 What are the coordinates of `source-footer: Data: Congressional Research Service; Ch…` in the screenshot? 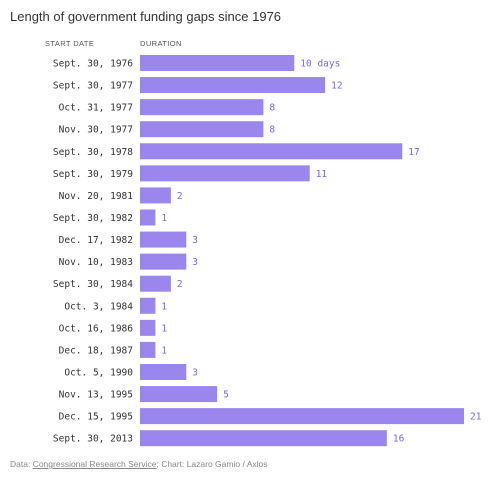 It's located at (139, 464).